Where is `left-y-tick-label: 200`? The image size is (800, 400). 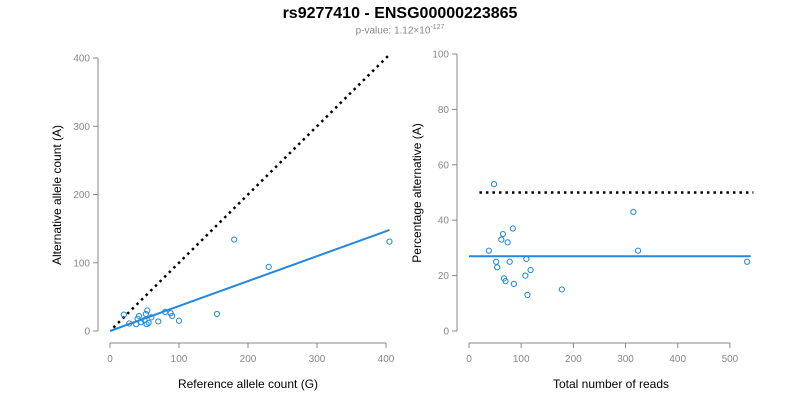 left-y-tick-label: 200 is located at coordinates (81, 195).